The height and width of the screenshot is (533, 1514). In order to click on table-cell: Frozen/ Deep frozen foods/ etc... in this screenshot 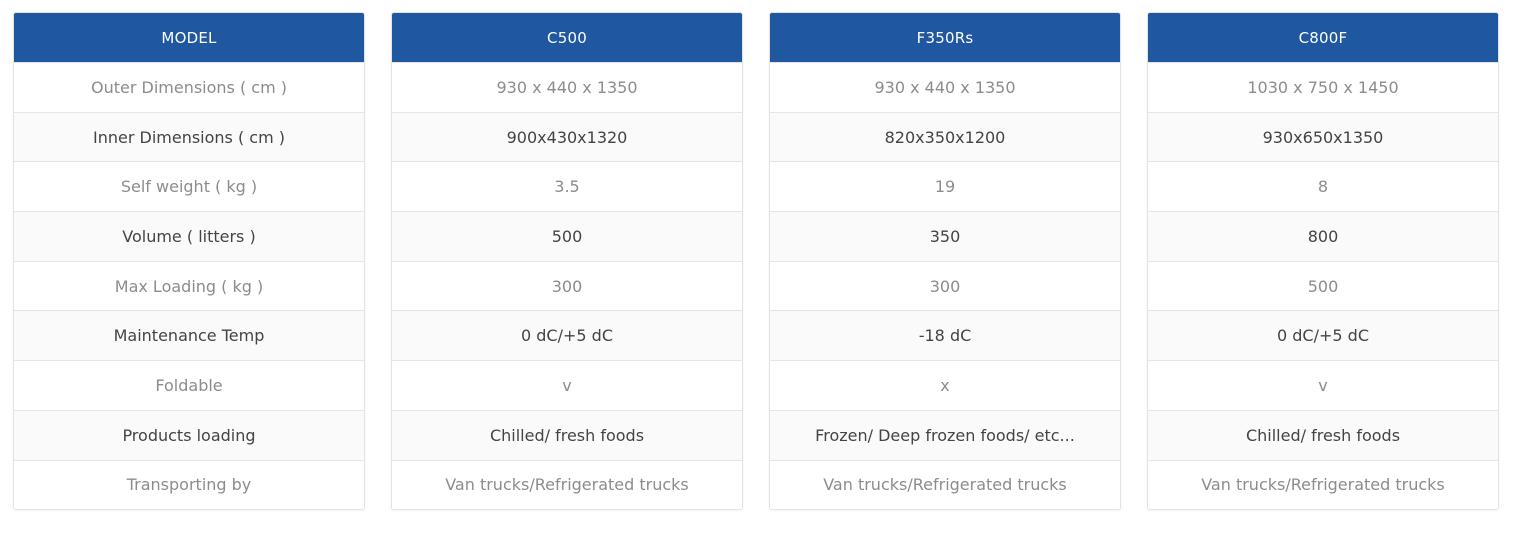, I will do `click(945, 434)`.